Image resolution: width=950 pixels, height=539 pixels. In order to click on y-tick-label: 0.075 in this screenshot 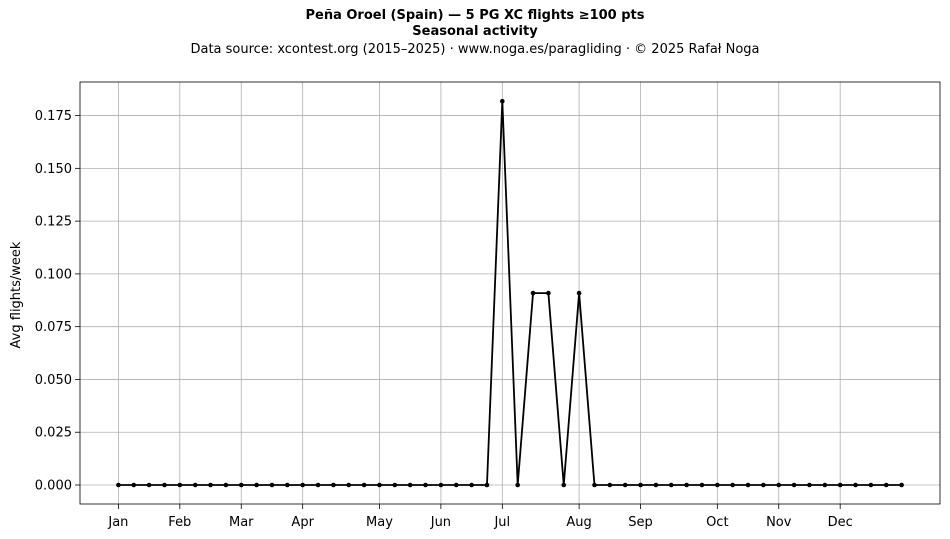, I will do `click(53, 327)`.